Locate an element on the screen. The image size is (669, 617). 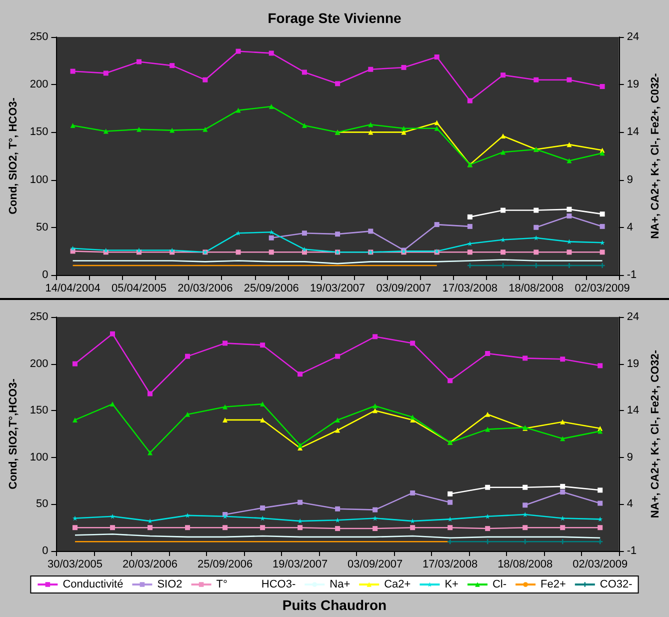
y-tick-label: 50 is located at coordinates (42, 227).